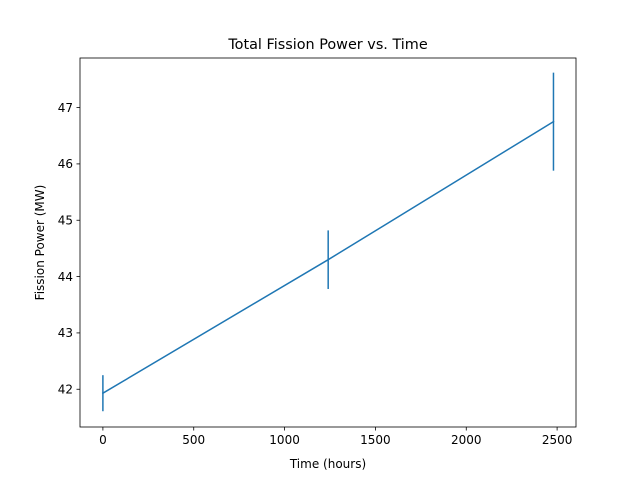 The width and height of the screenshot is (640, 484). Describe the element at coordinates (327, 464) in the screenshot. I see `x-axis-label: Time (hours)` at that location.